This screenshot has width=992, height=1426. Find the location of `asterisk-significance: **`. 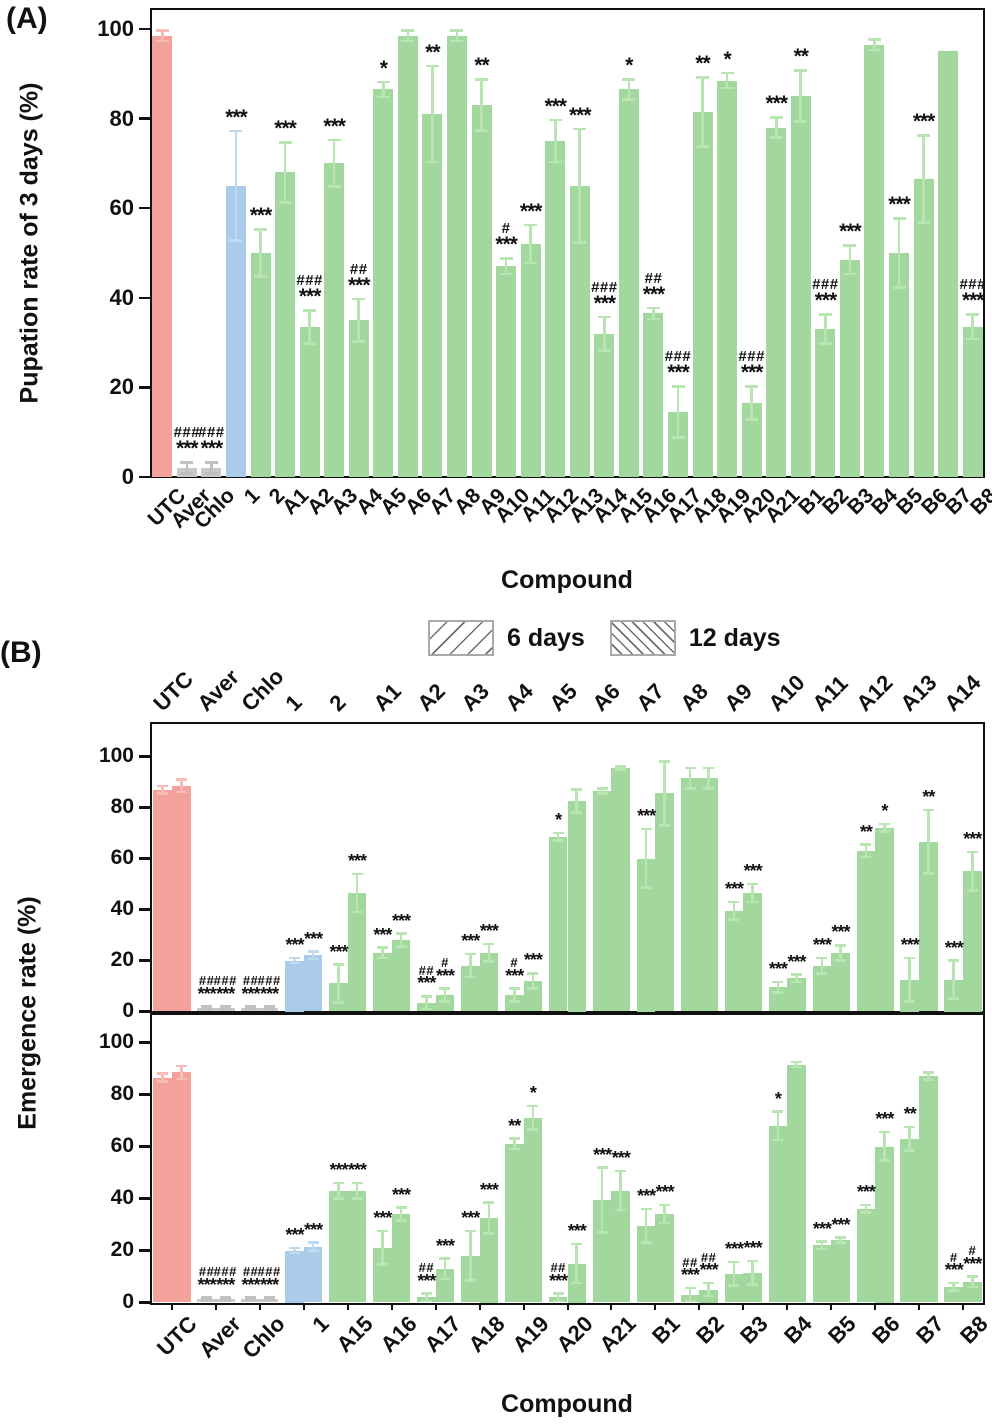

asterisk-significance: ** is located at coordinates (928, 797).